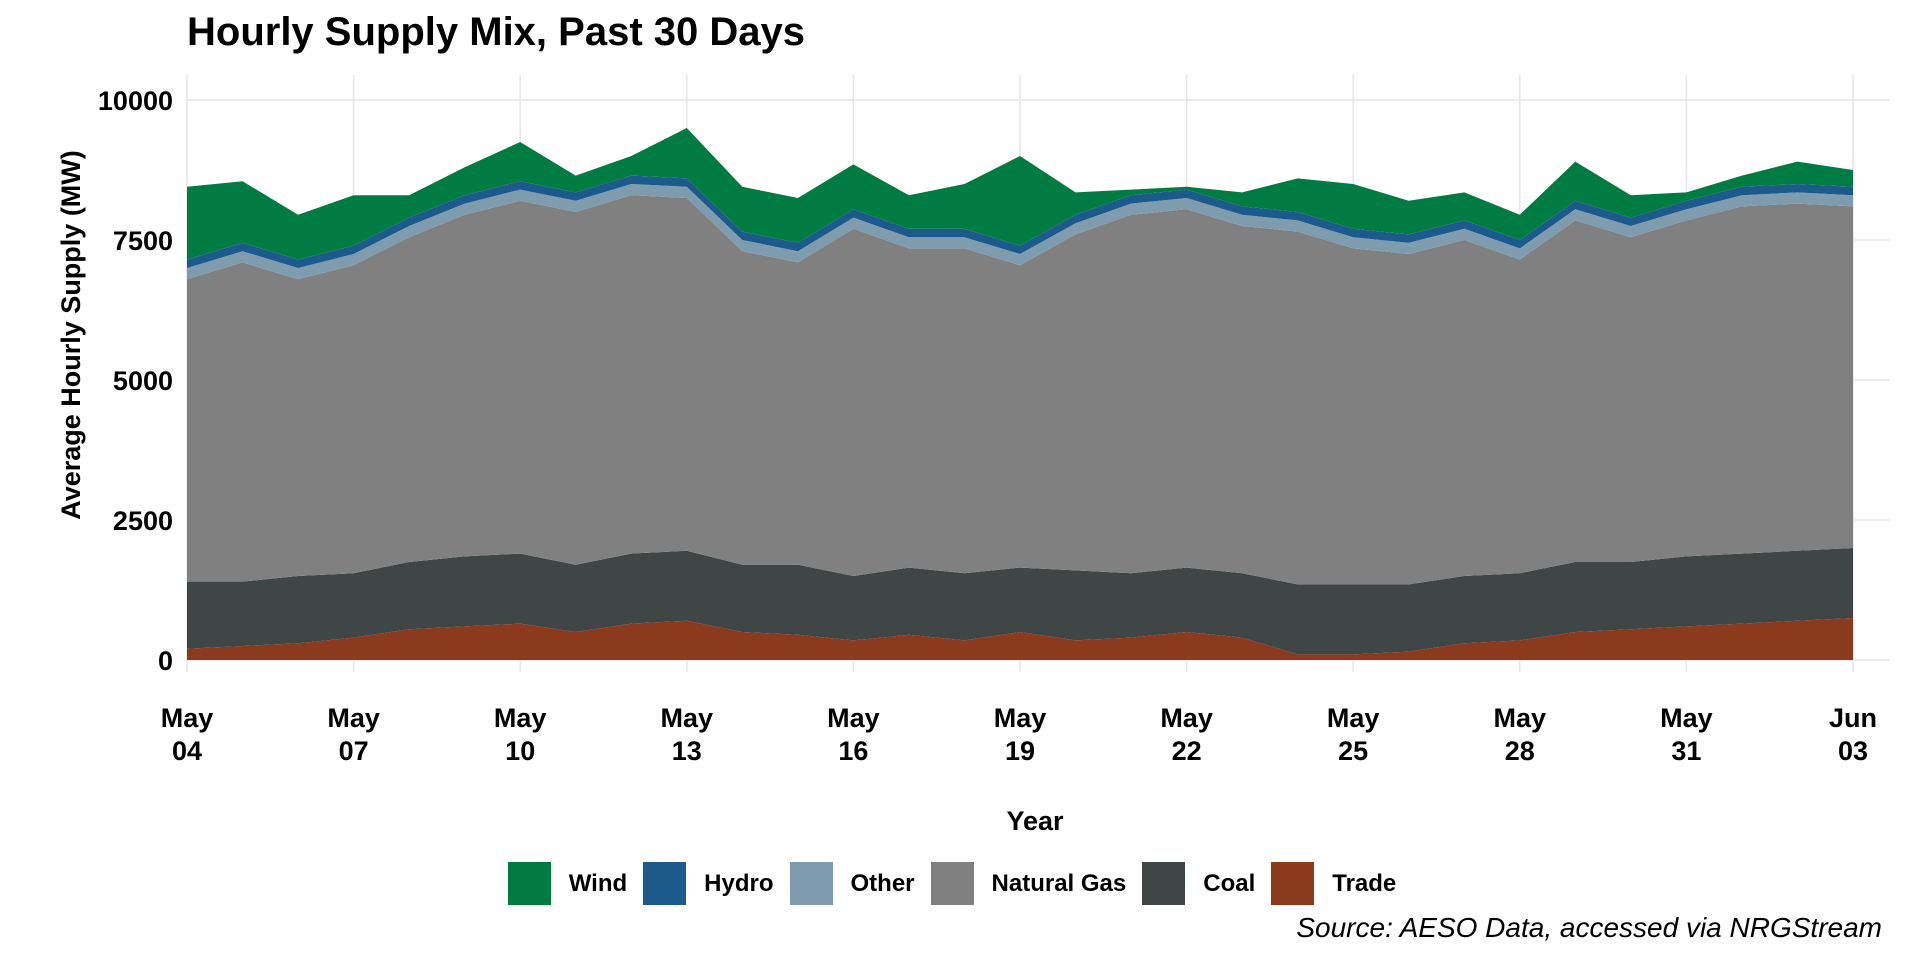  What do you see at coordinates (143, 381) in the screenshot?
I see `y-tick-label: 5000` at bounding box center [143, 381].